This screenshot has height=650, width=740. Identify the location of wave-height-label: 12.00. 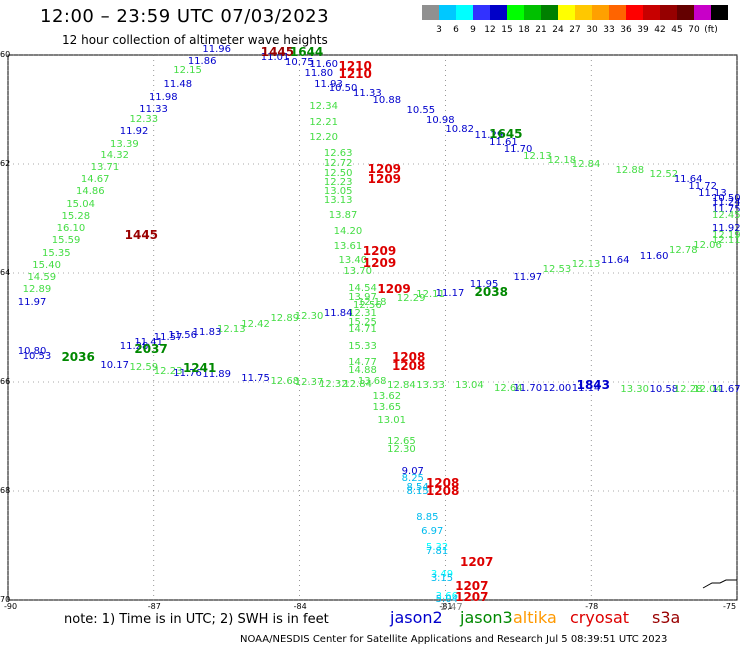
(557, 388).